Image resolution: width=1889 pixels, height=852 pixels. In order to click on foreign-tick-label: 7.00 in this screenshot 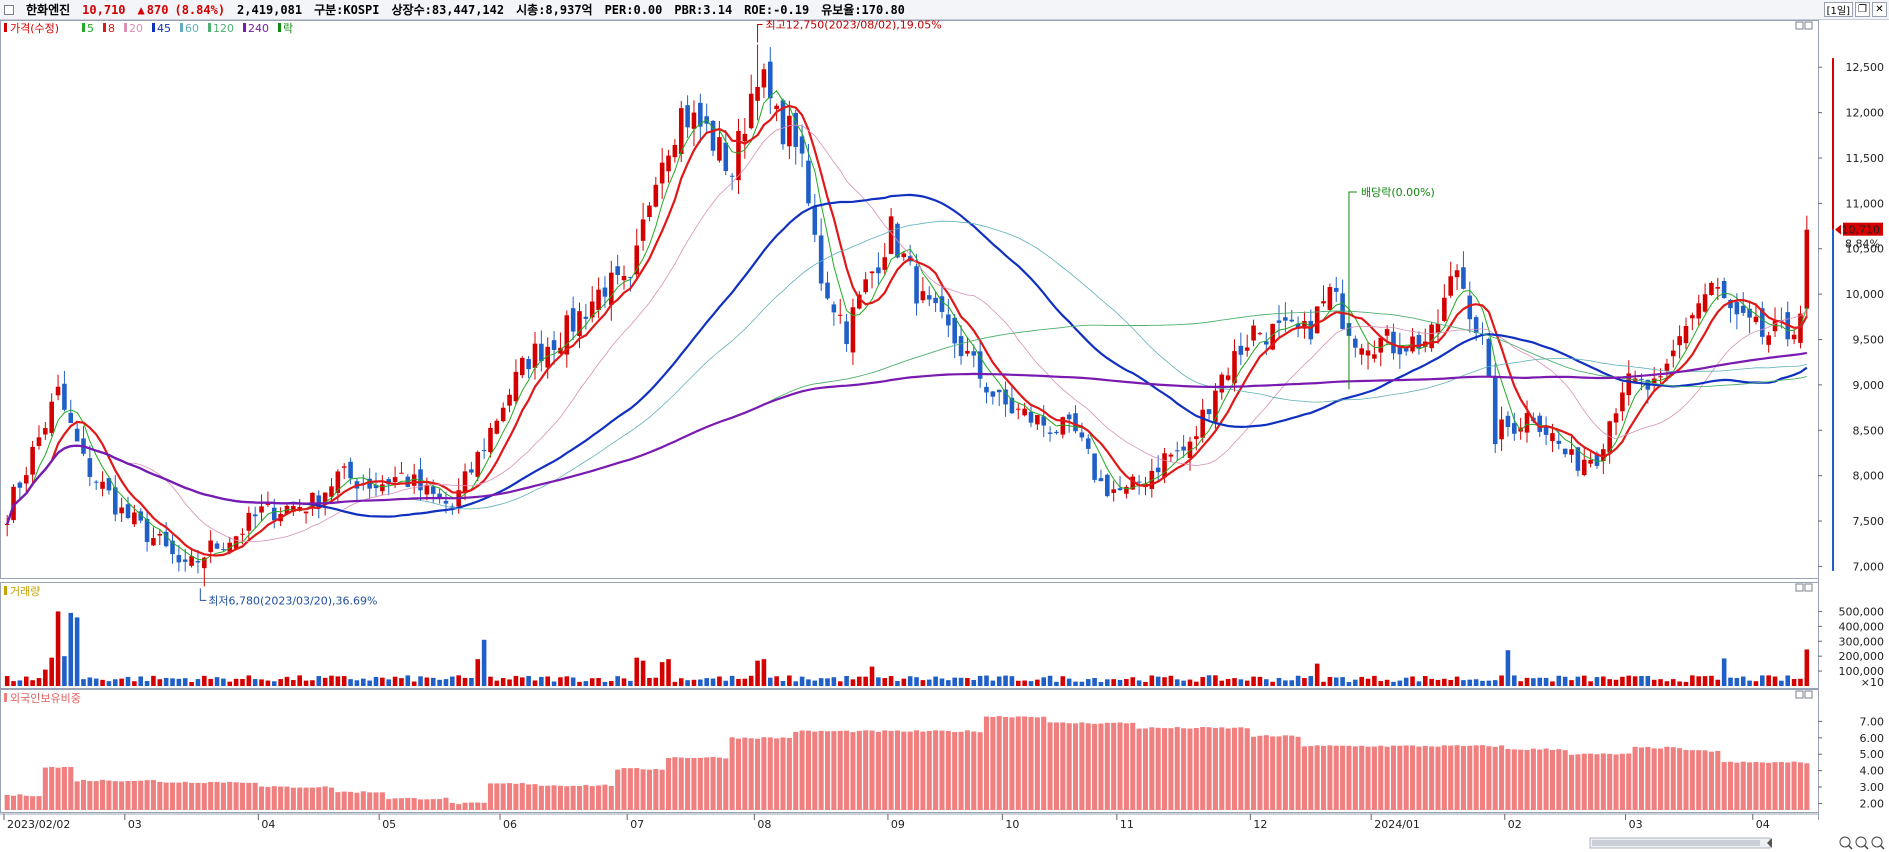, I will do `click(1872, 721)`.